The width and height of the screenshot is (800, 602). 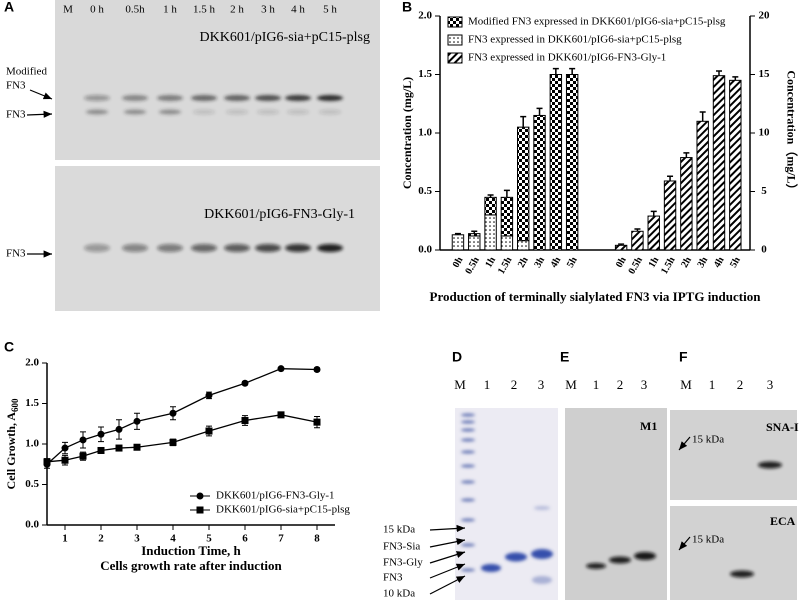 I want to click on side-label: Modified, so click(x=26, y=72).